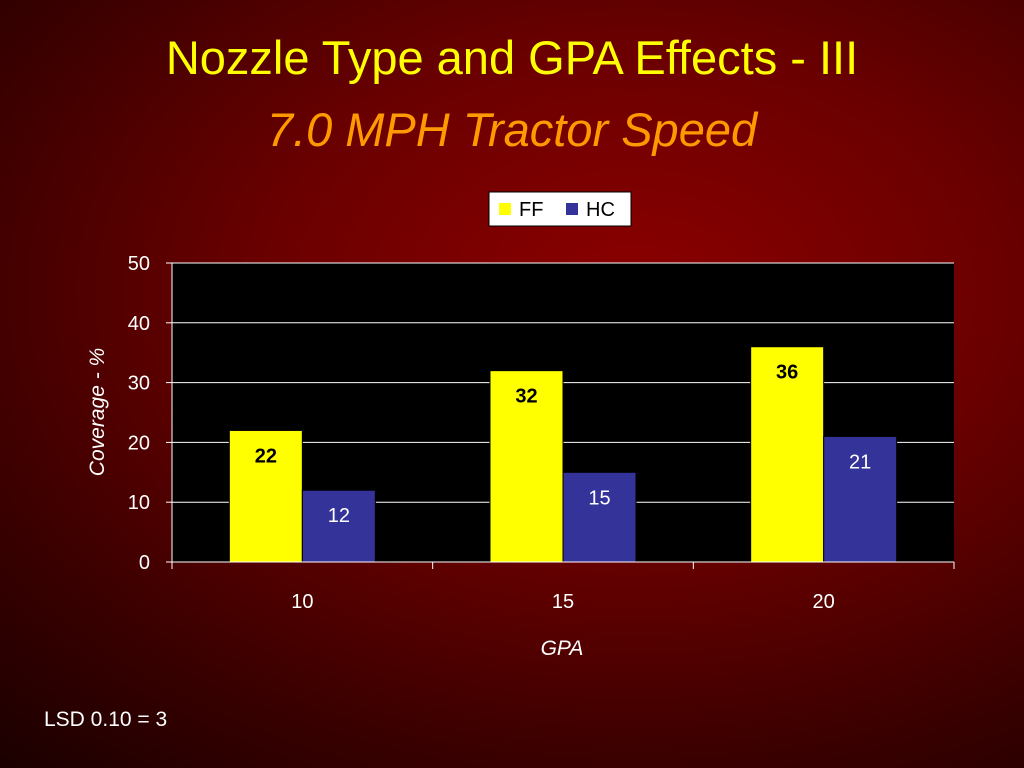  What do you see at coordinates (512, 129) in the screenshot?
I see `slide-subtitle: 7.0 MPH Tractor Speed` at bounding box center [512, 129].